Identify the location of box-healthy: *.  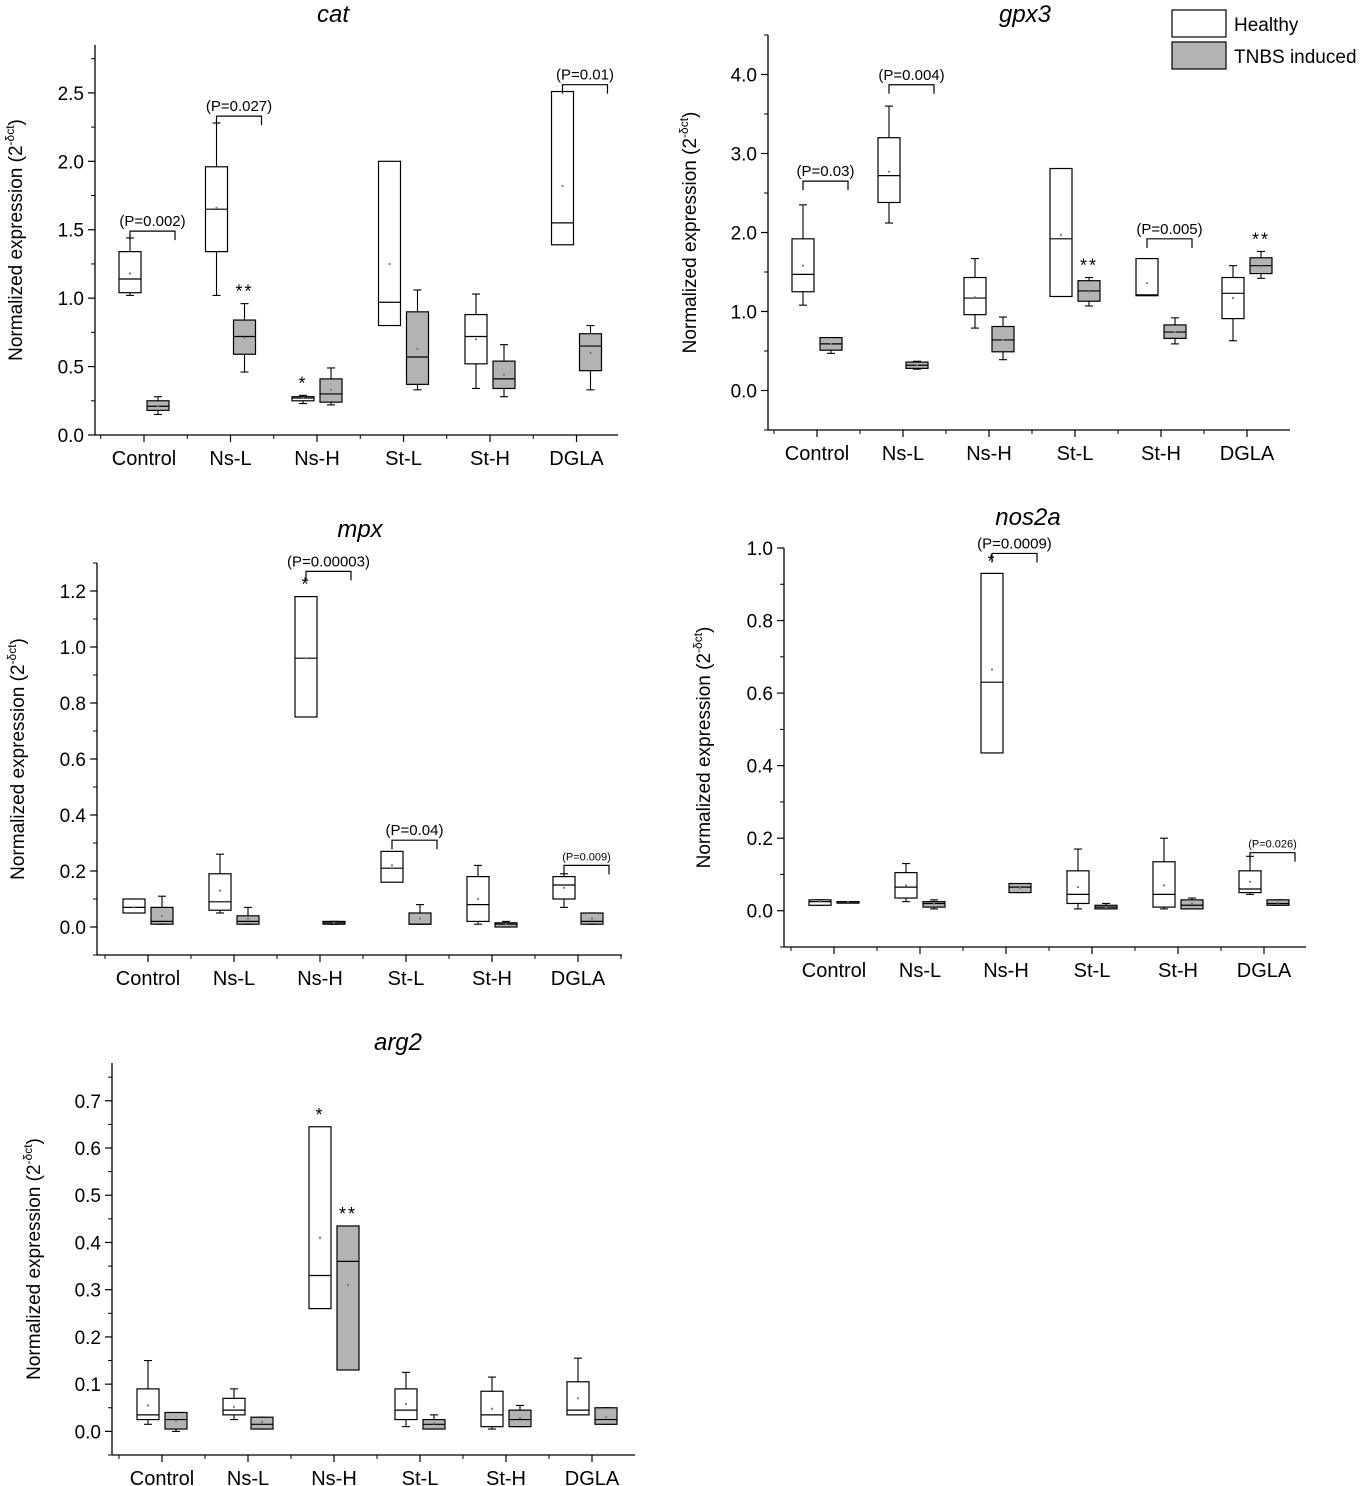
(320, 1207).